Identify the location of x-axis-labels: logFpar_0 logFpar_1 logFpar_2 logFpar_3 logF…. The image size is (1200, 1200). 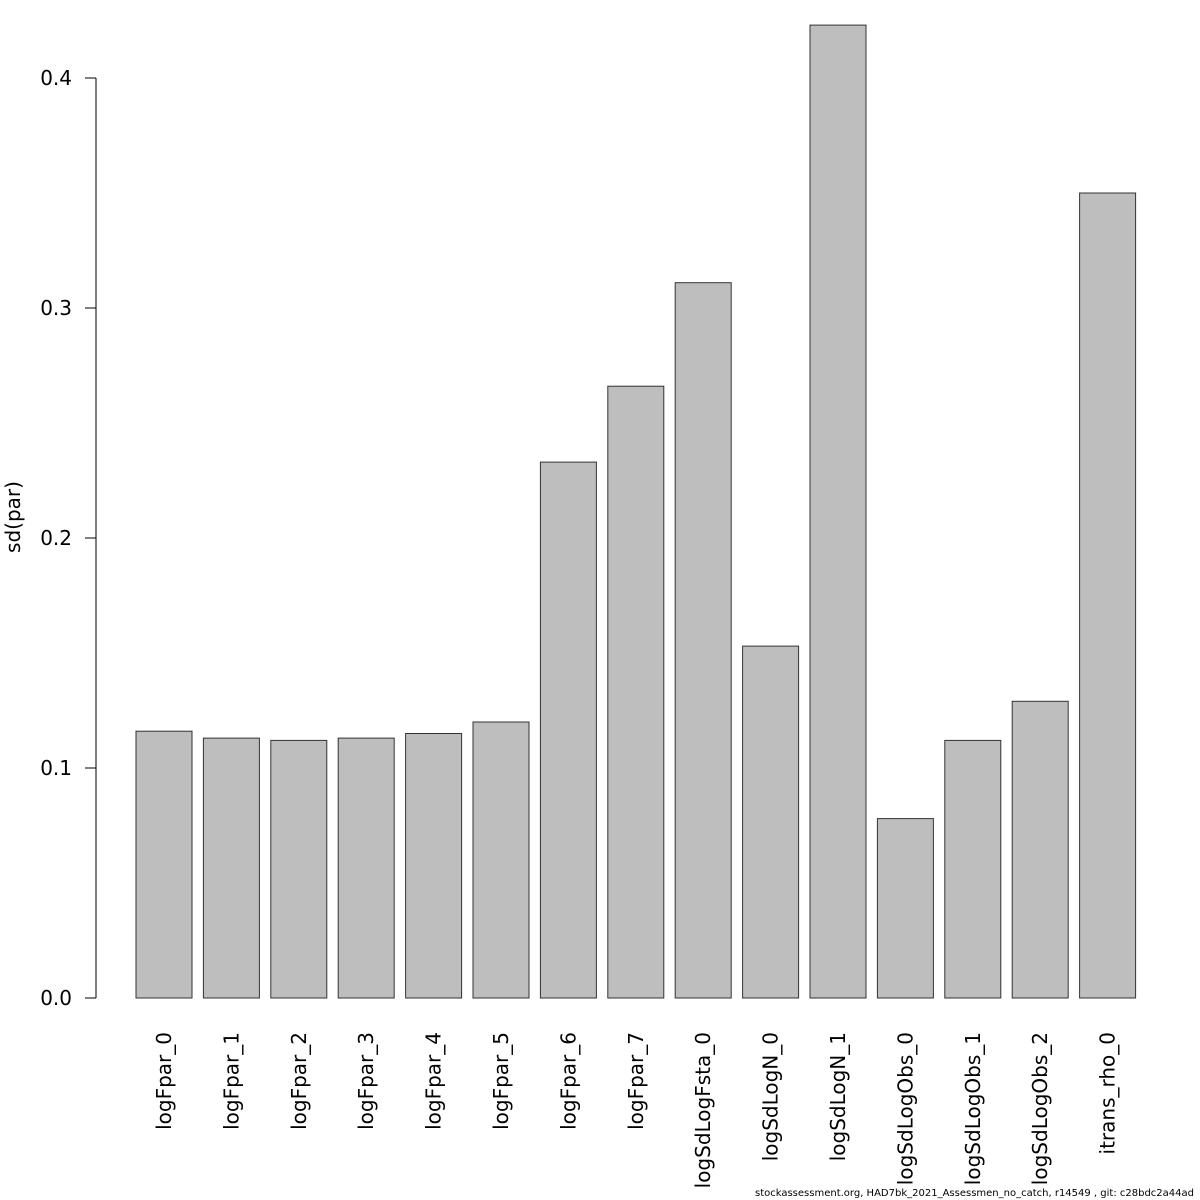
(636, 1110).